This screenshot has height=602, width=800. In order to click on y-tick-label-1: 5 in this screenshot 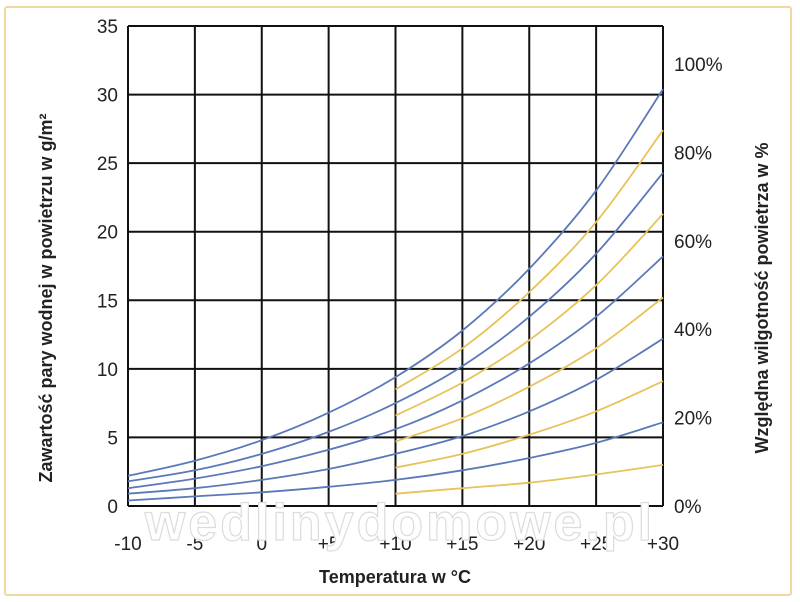, I will do `click(112, 438)`.